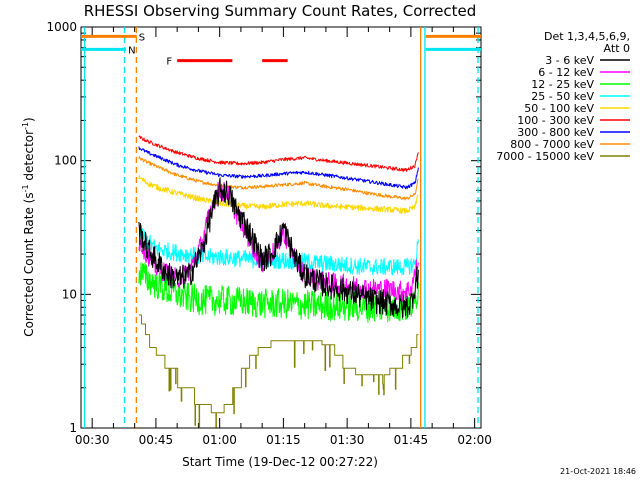  What do you see at coordinates (29, 119) in the screenshot?
I see `y-axis-label-end: )` at bounding box center [29, 119].